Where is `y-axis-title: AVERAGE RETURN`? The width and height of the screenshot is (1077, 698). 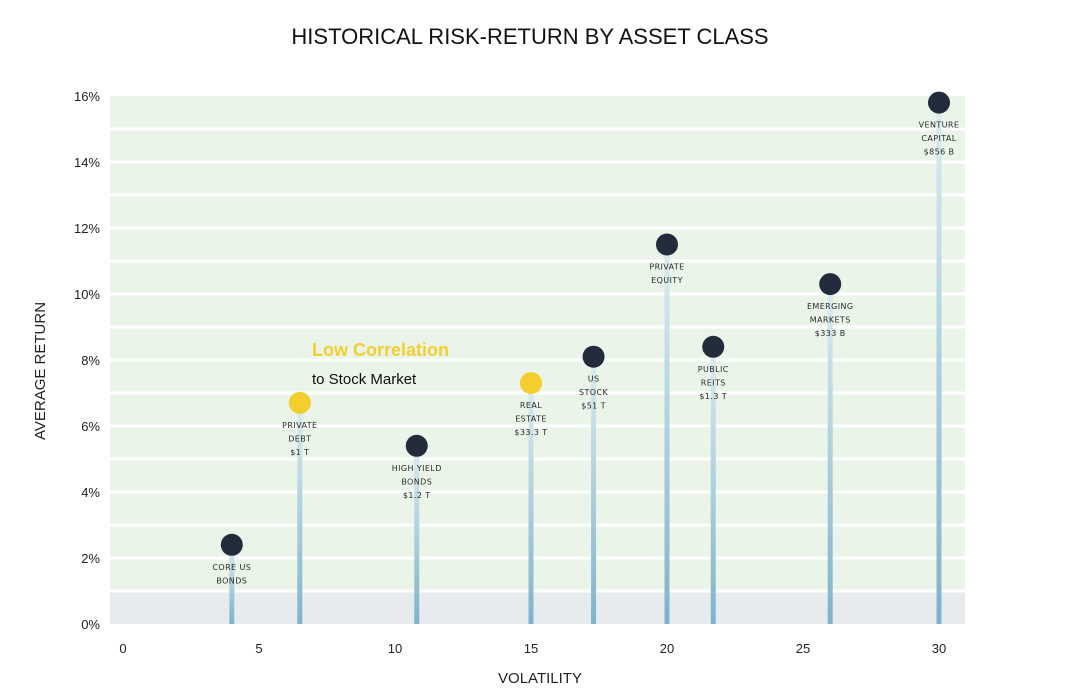
y-axis-title: AVERAGE RETURN is located at coordinates (40, 371).